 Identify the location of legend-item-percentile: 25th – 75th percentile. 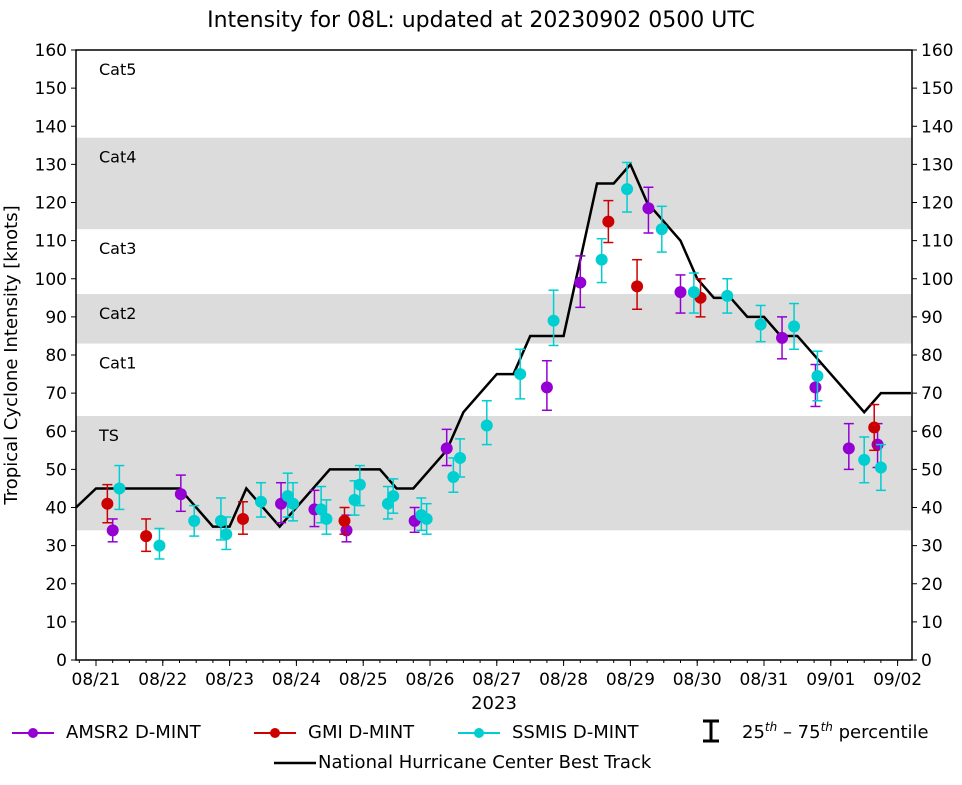
(813, 731).